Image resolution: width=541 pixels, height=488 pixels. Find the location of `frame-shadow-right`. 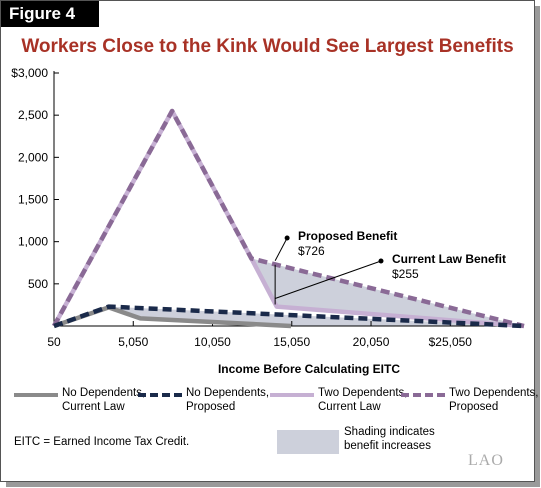

frame-shadow-right is located at coordinates (537, 246).